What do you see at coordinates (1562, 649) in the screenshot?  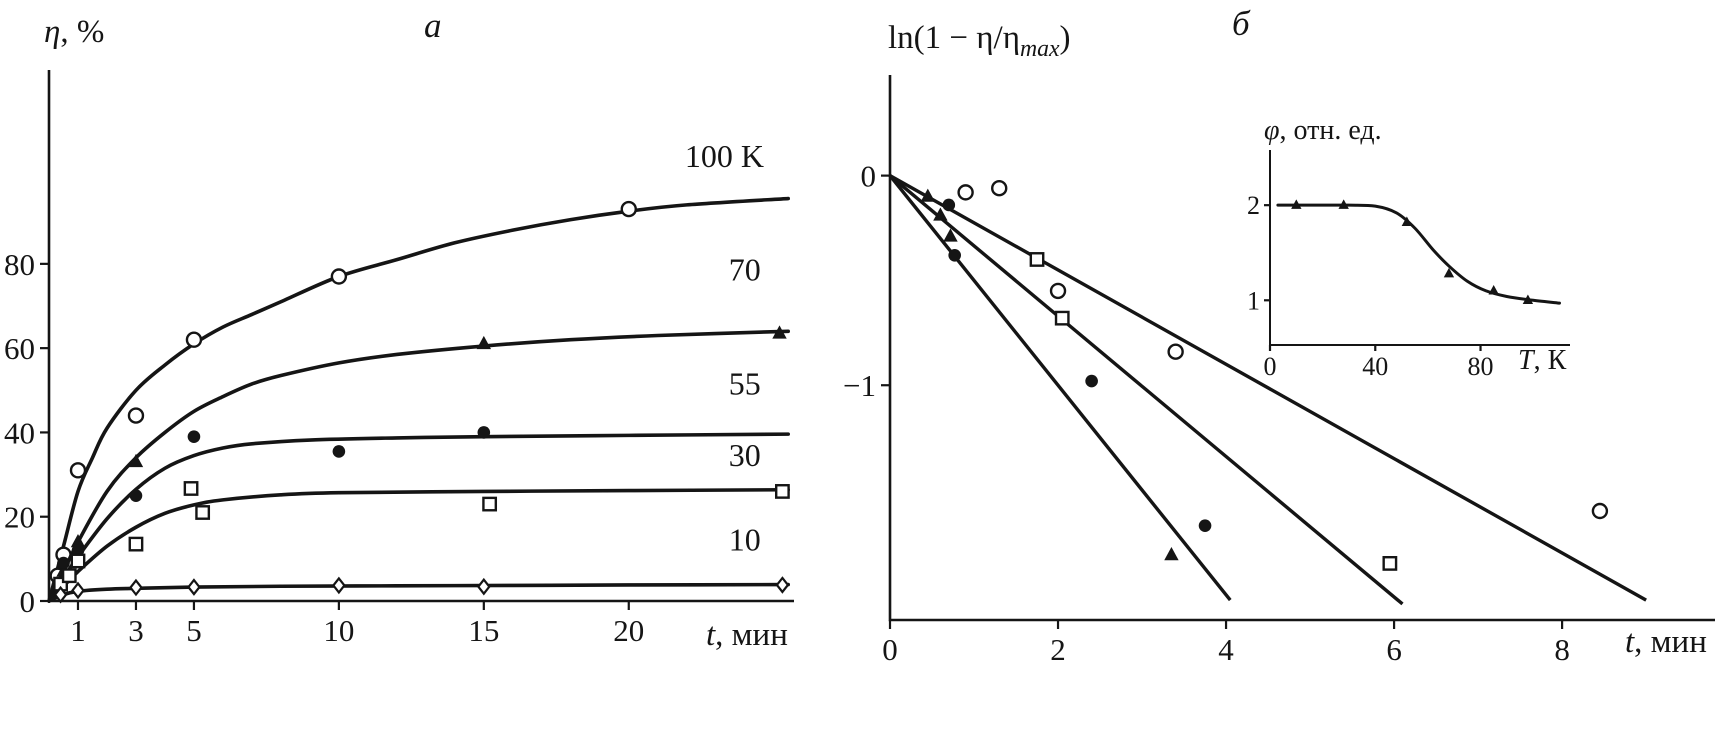 I see `panel-b-xtick-label: 8` at bounding box center [1562, 649].